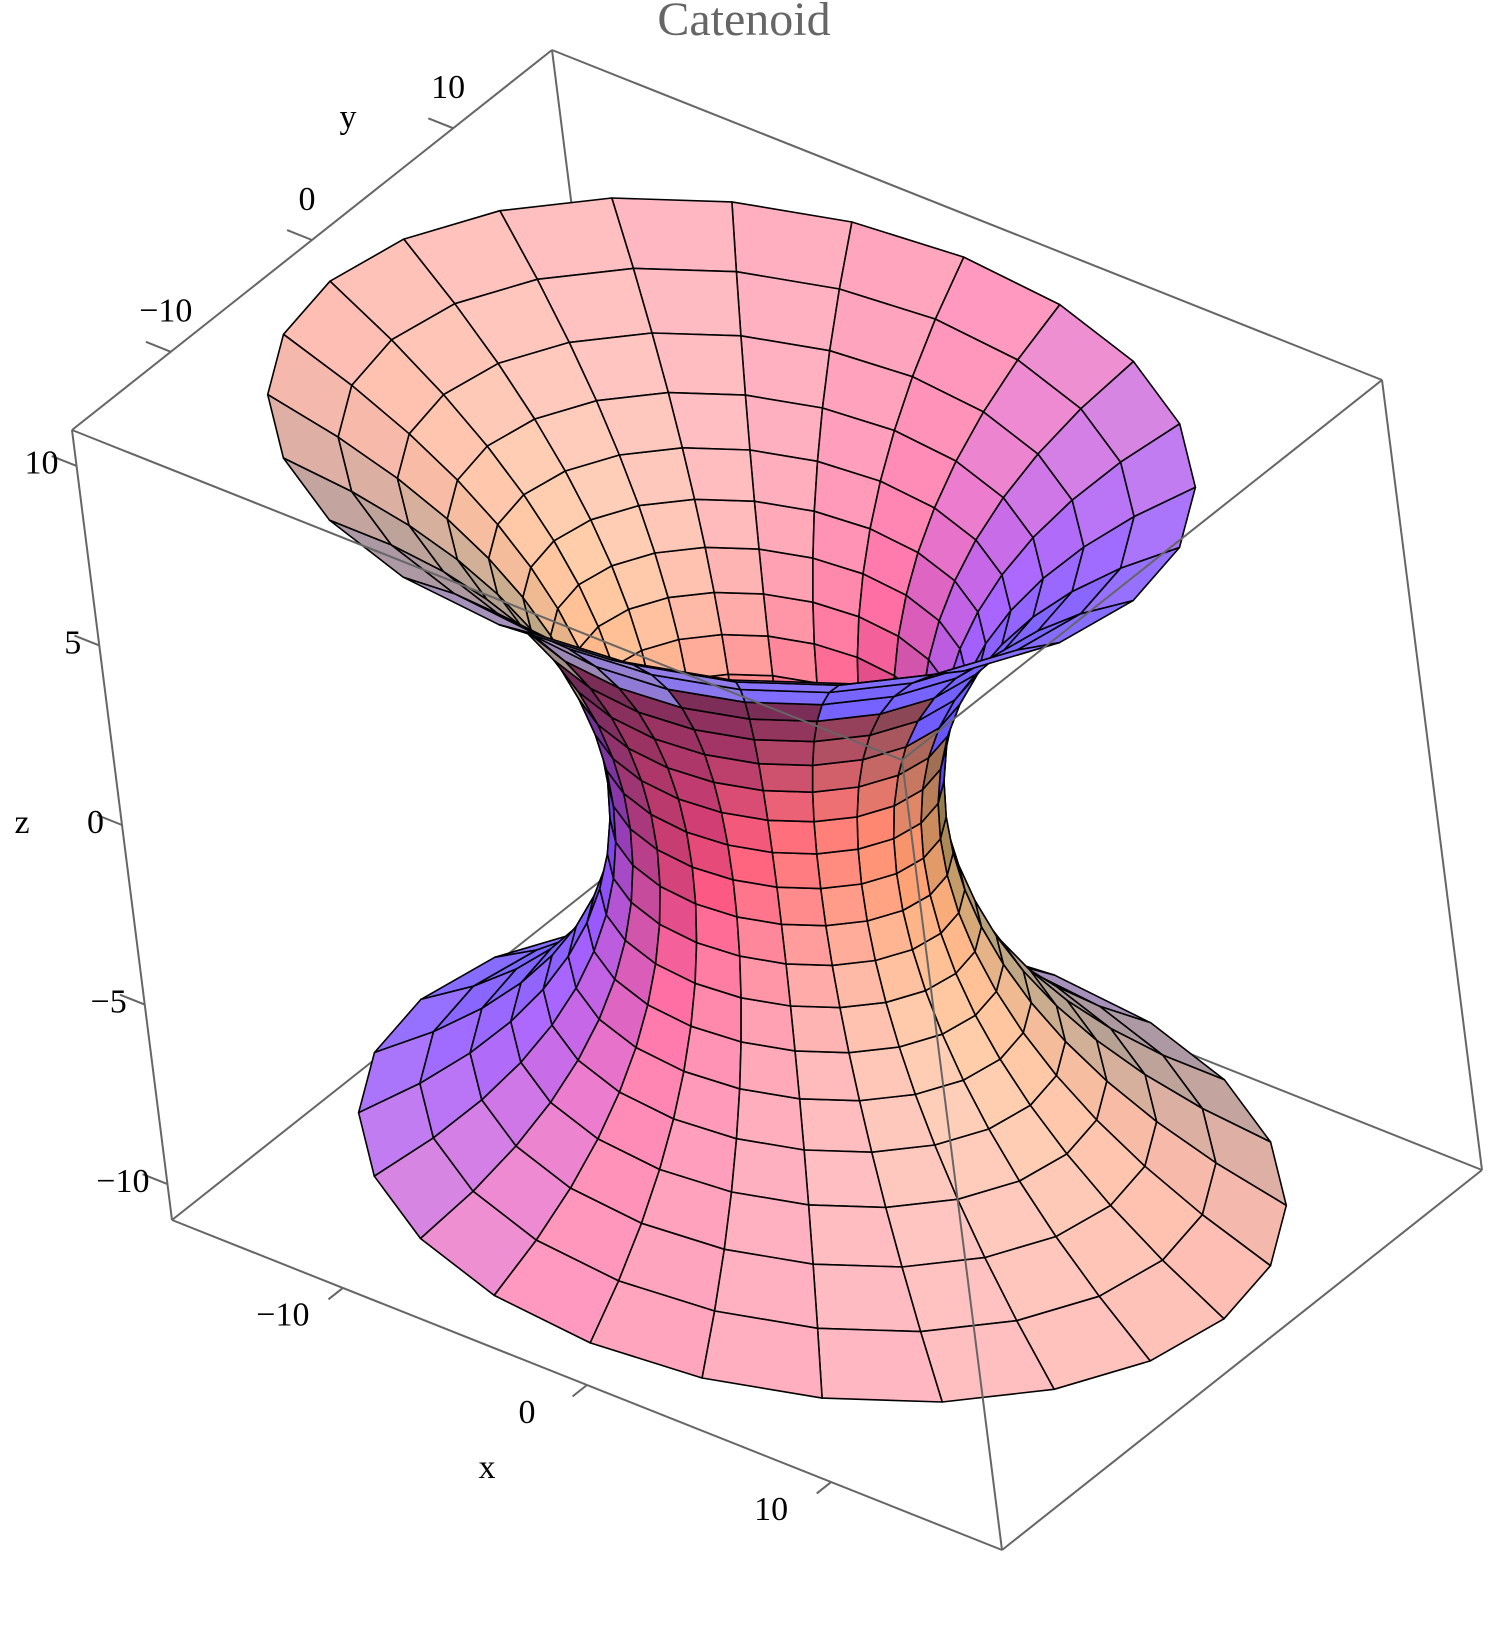 The width and height of the screenshot is (1500, 1631). I want to click on z-axis-label: z, so click(21, 822).